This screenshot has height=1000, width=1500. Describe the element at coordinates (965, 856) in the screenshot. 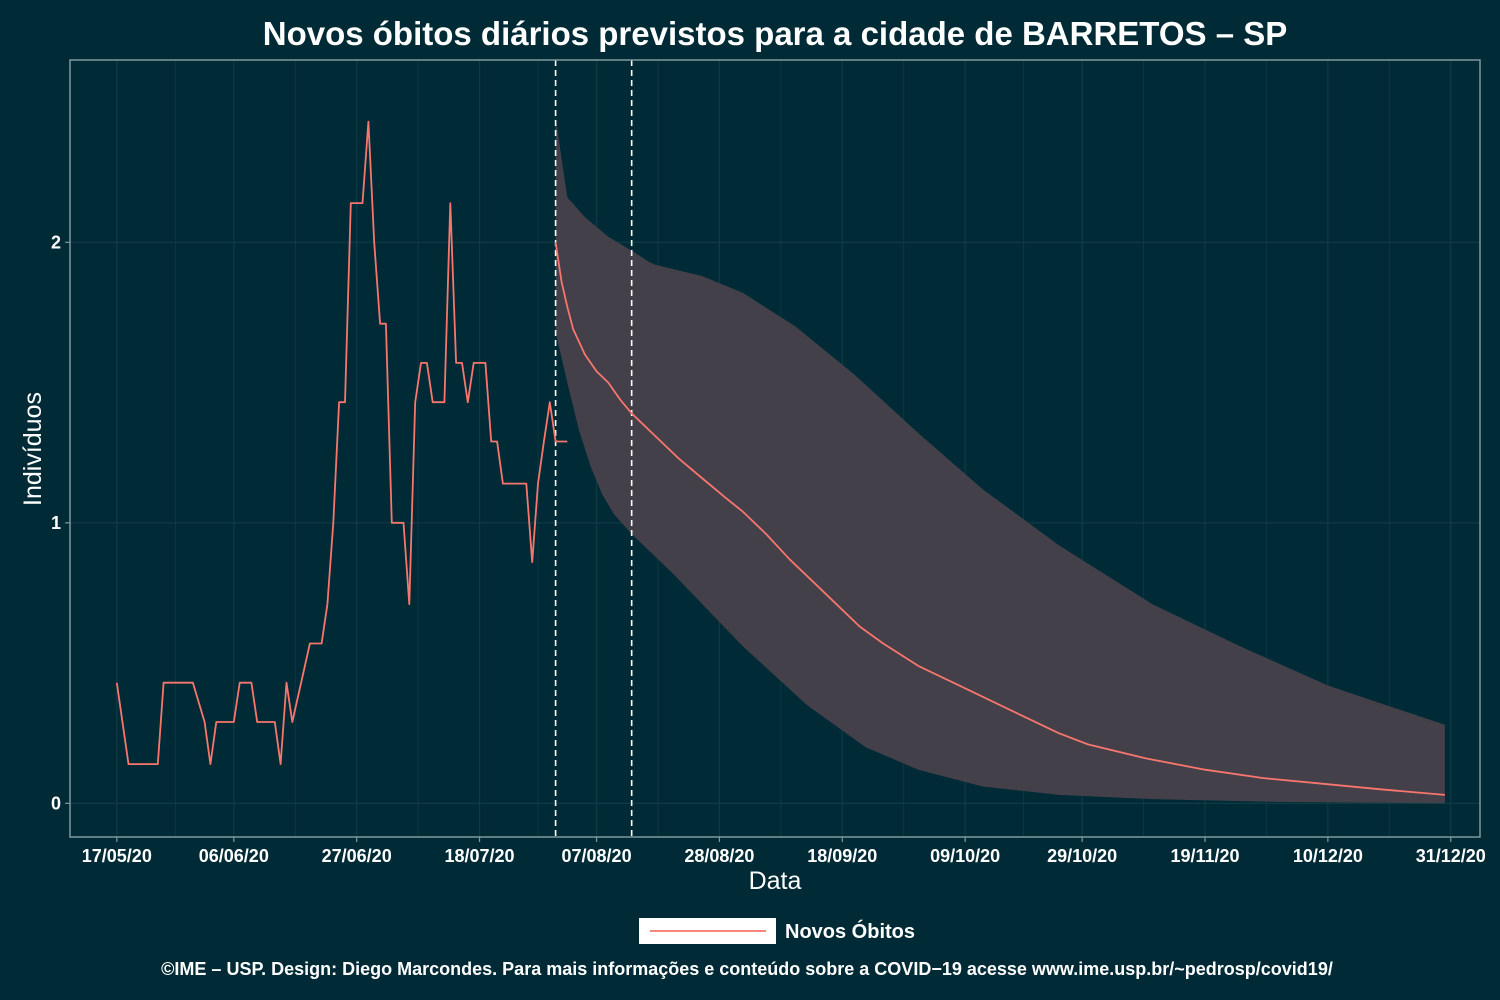

I see `x-tick-label: 09/10/20` at that location.